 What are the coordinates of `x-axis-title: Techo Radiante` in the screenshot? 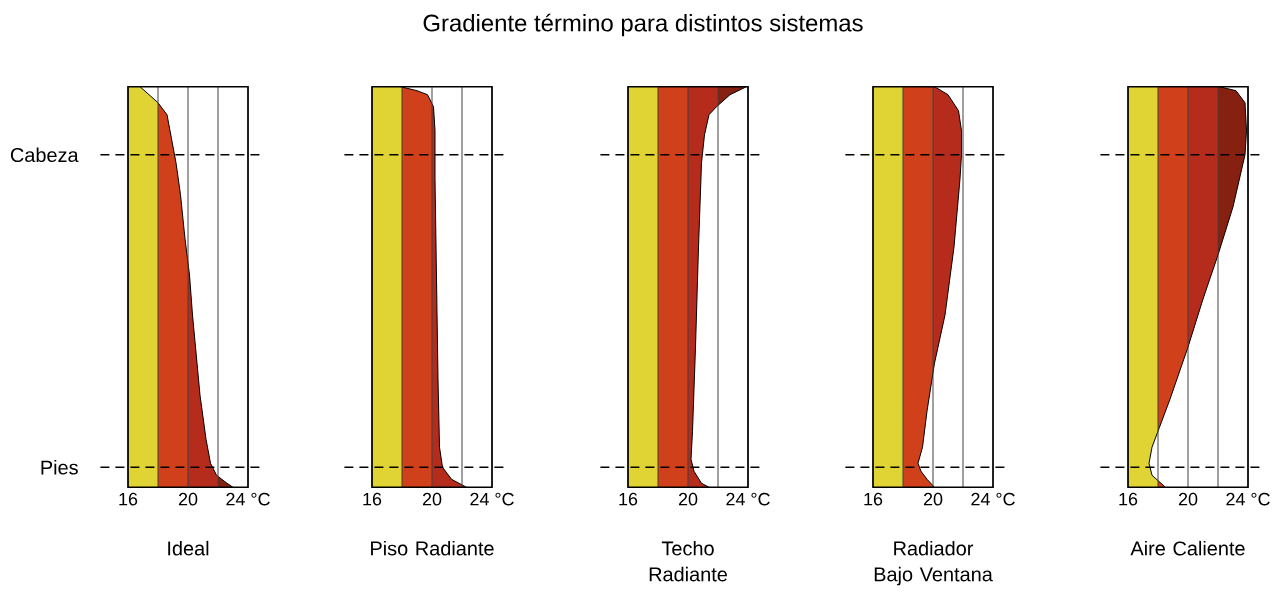 It's located at (688, 561).